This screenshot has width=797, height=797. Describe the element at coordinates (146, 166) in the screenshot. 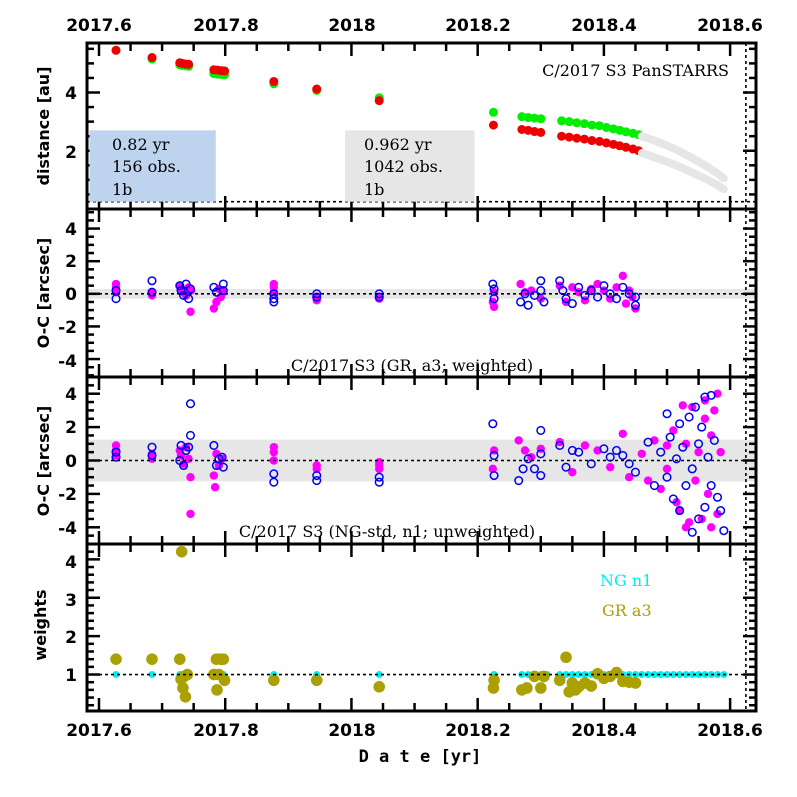

I see `info-box-1-line-2: 156 obs.` at that location.